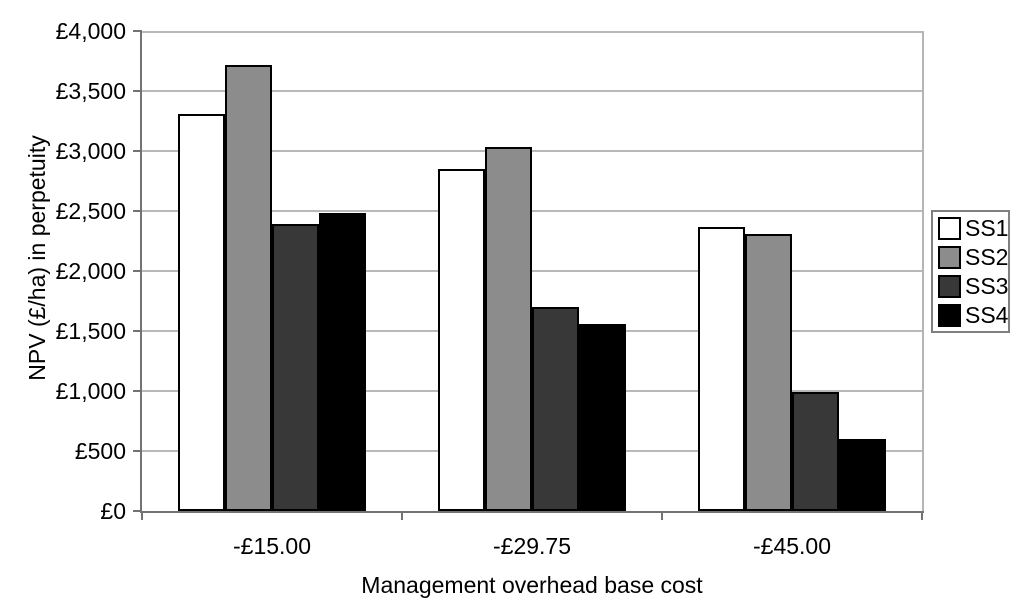 This screenshot has height=614, width=1024. What do you see at coordinates (342, 362) in the screenshot?
I see `bar-ss4-cat0` at bounding box center [342, 362].